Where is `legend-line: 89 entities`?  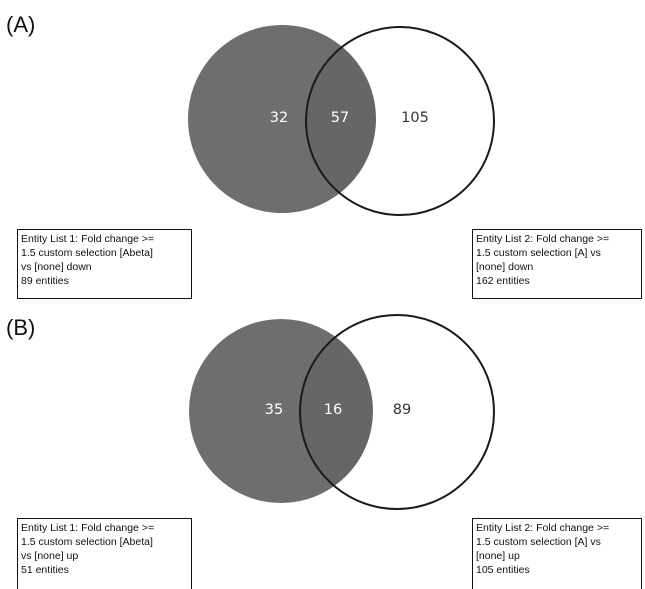 legend-line: 89 entities is located at coordinates (45, 281).